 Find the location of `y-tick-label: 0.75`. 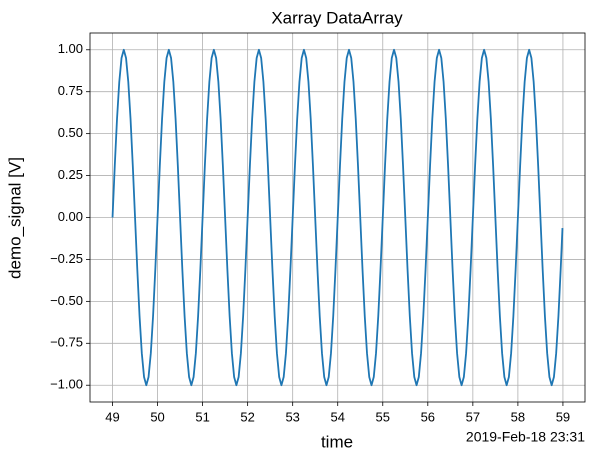

y-tick-label: 0.75 is located at coordinates (70, 90).